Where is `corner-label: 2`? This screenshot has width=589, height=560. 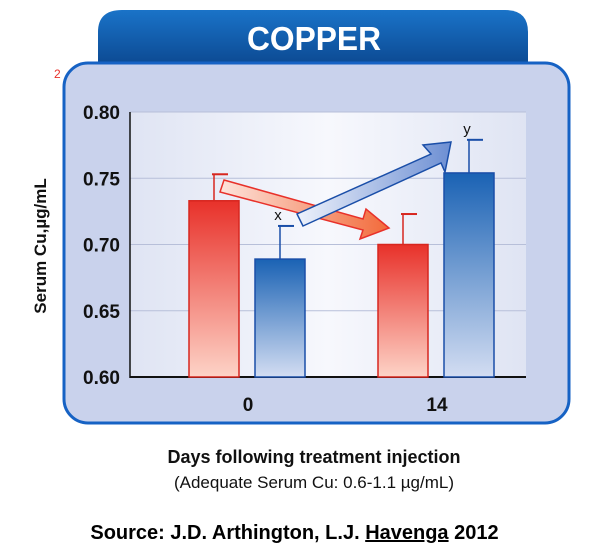
corner-label: 2 is located at coordinates (57, 74).